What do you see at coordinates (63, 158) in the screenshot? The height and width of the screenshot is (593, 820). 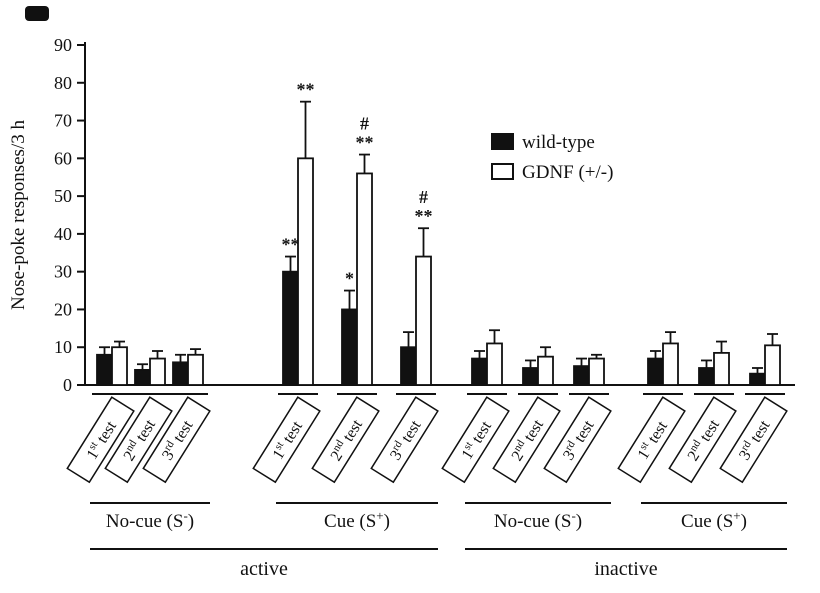 I see `y-tick-label: 60` at bounding box center [63, 158].